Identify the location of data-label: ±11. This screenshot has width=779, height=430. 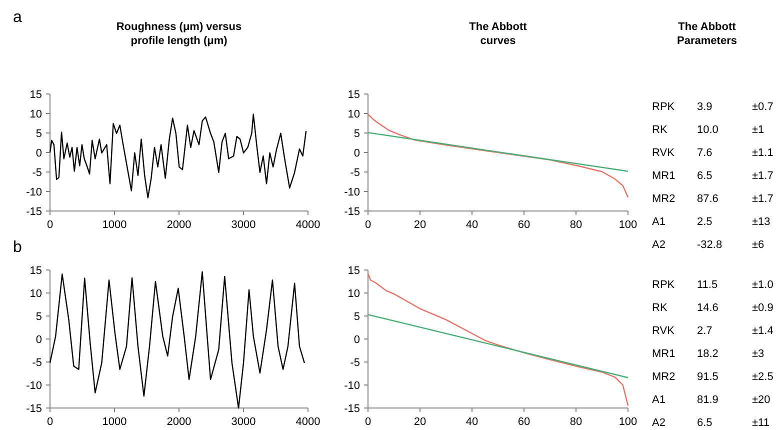
(761, 423).